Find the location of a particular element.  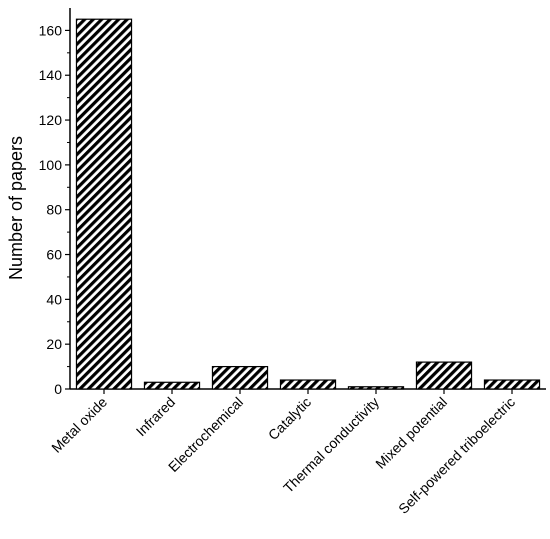

y-tick-label: 60 is located at coordinates (54, 255).